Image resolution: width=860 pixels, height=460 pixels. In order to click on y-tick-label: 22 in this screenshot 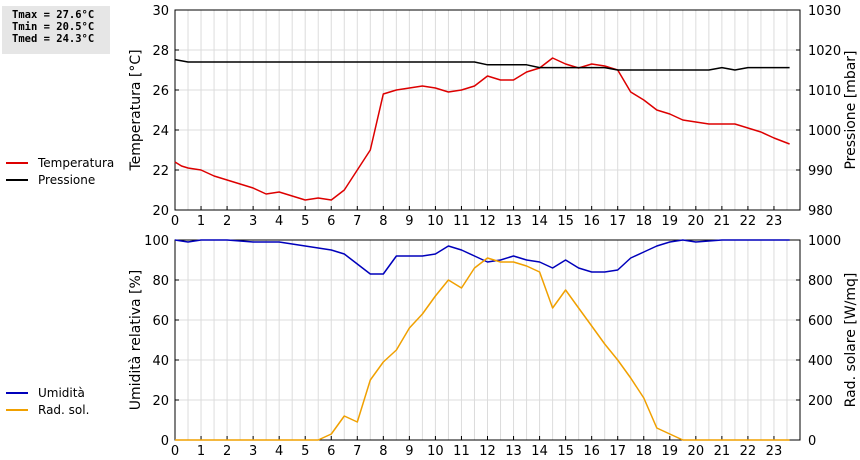, I will do `click(160, 171)`.